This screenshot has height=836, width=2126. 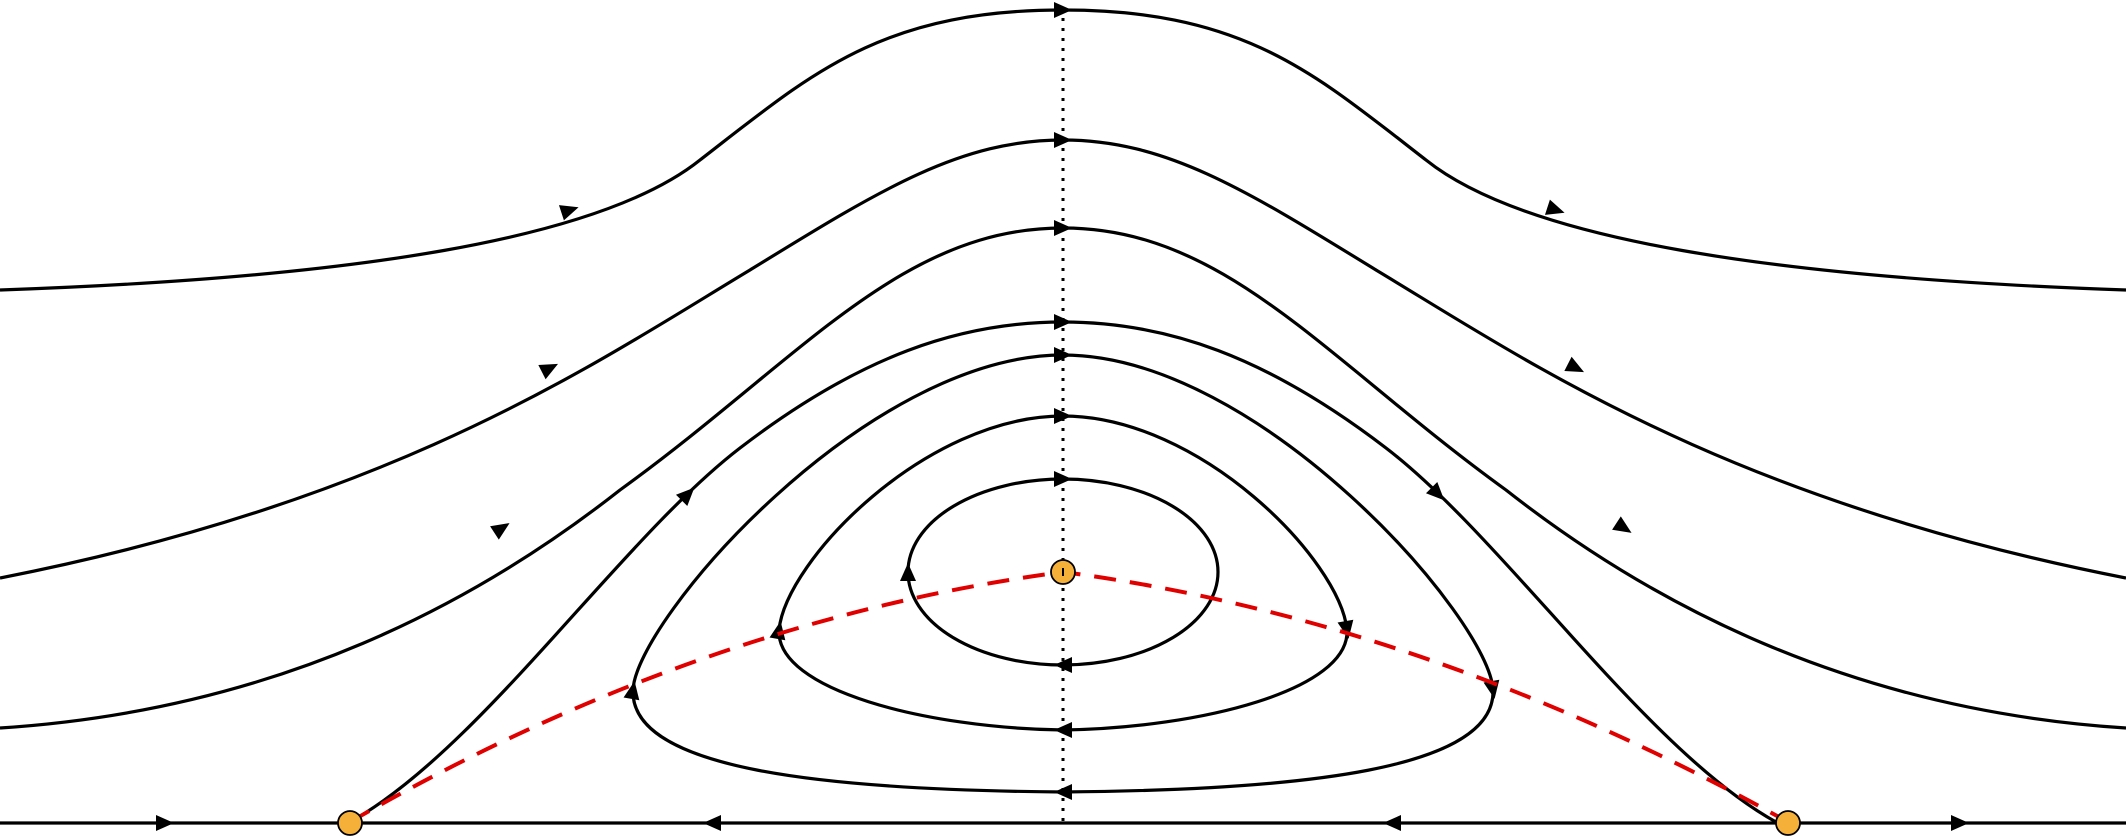 I want to click on fixed-point-left, so click(x=350, y=823).